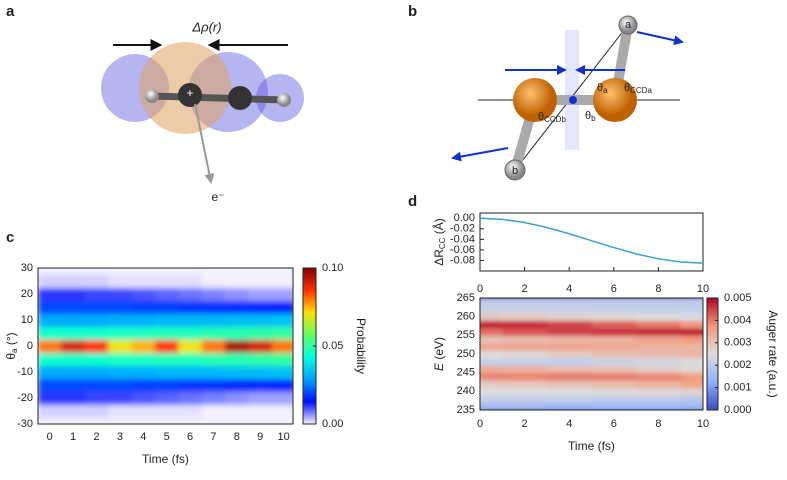 The image size is (787, 480). Describe the element at coordinates (462, 239) in the screenshot. I see `y-tick-label: -0.04` at that location.